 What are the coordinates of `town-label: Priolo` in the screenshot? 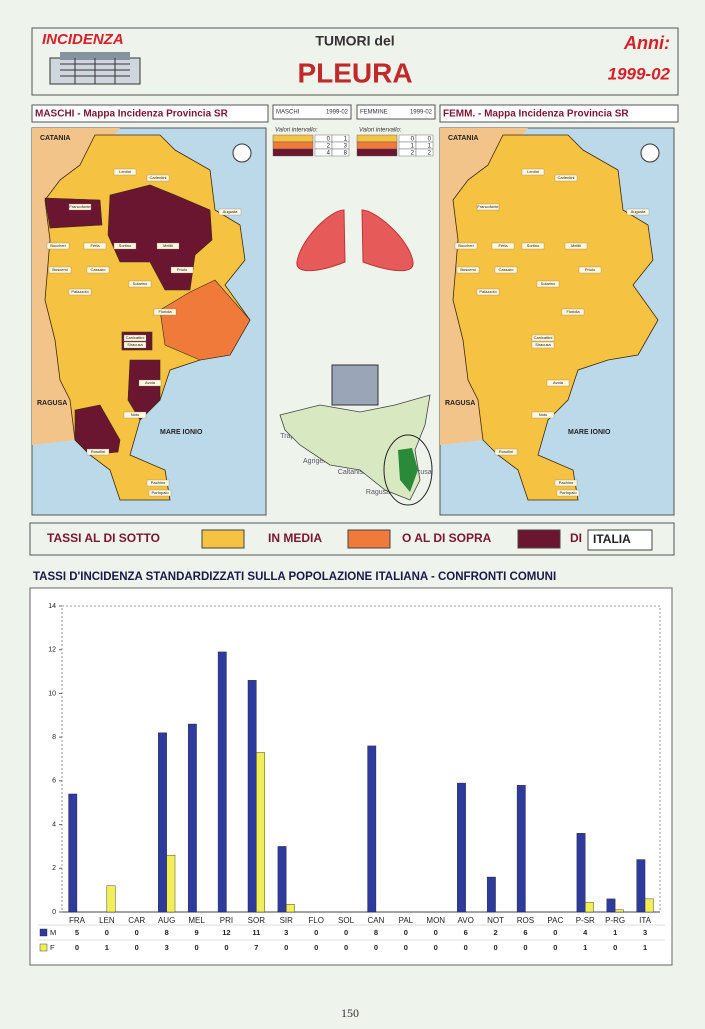 It's located at (590, 269).